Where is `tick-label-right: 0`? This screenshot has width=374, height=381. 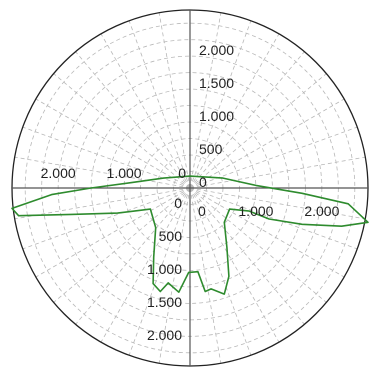
tick-label-right: 0 is located at coordinates (202, 211).